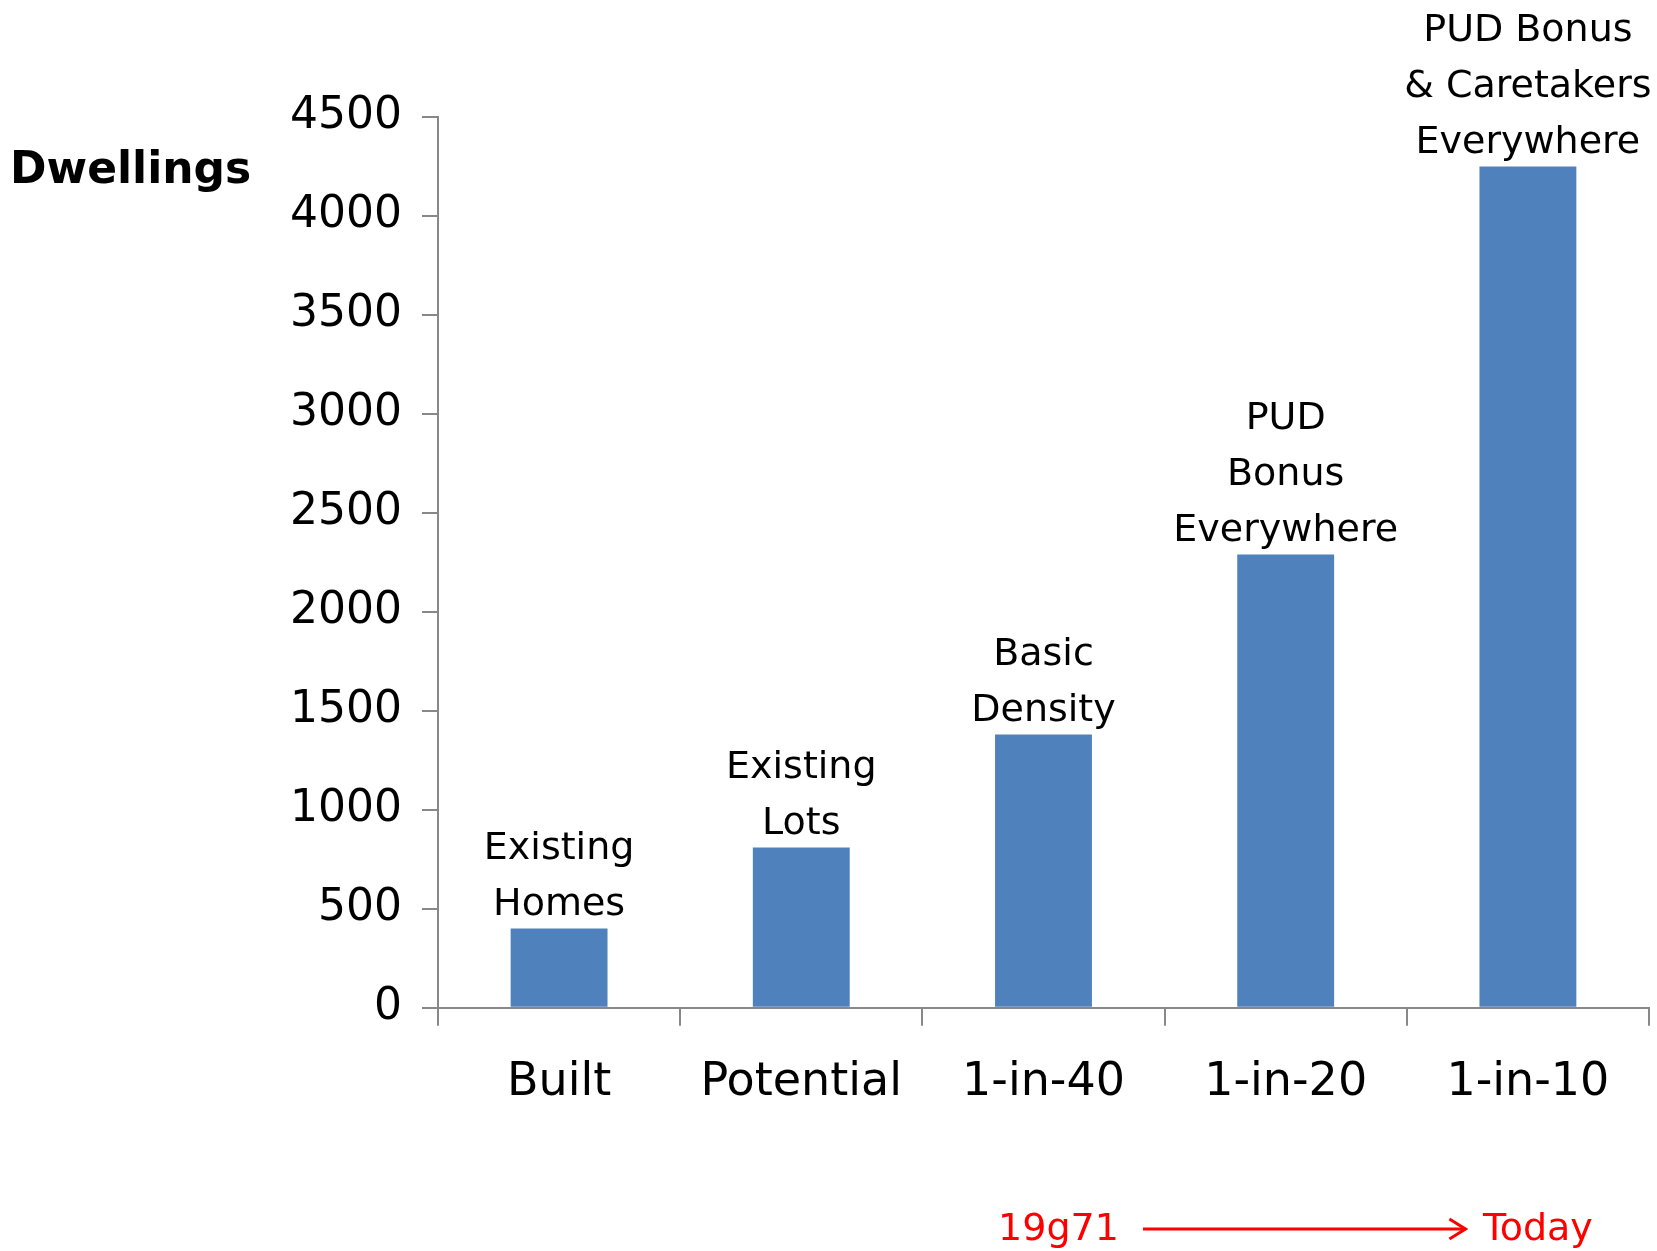  I want to click on annotation: Existing Homes, so click(559, 874).